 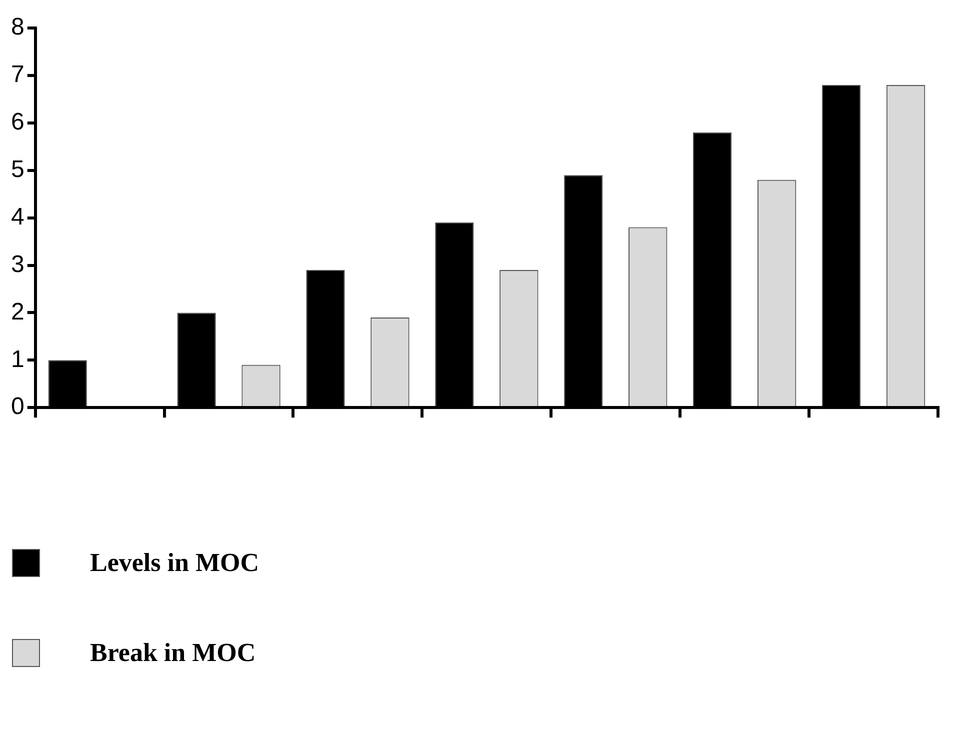 I want to click on y-tick-label: 8, so click(x=17, y=27).